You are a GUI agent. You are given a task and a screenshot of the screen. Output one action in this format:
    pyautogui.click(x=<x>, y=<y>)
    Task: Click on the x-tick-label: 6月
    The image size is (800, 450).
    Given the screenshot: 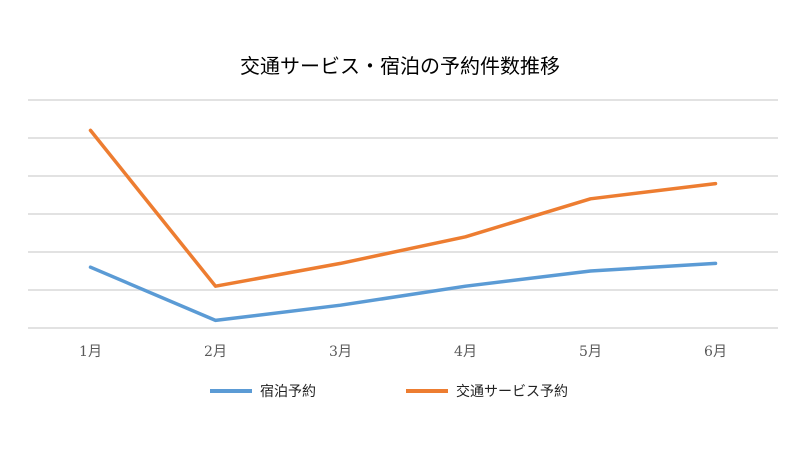 What is the action you would take?
    pyautogui.click(x=715, y=352)
    